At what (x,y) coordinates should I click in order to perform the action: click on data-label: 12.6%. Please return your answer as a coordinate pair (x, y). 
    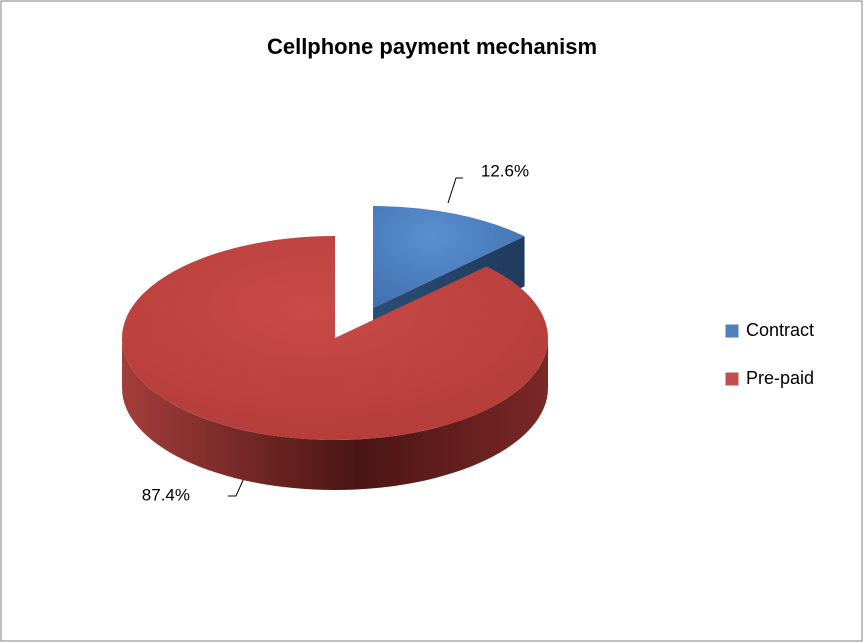
    Looking at the image, I should click on (505, 170).